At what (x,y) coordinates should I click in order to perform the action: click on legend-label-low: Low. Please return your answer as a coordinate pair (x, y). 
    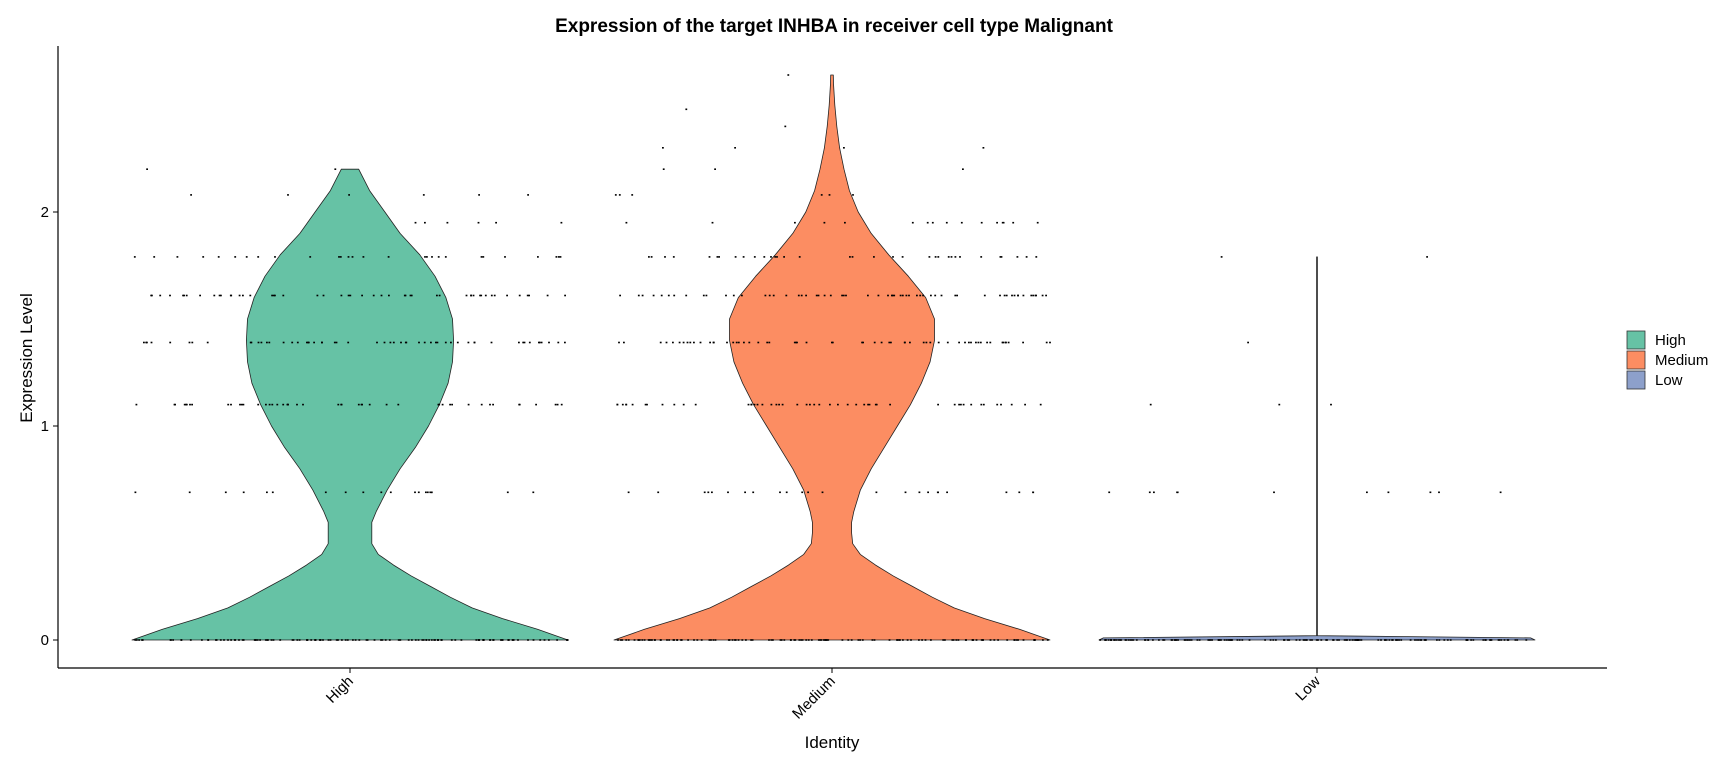
    Looking at the image, I should click on (1669, 380).